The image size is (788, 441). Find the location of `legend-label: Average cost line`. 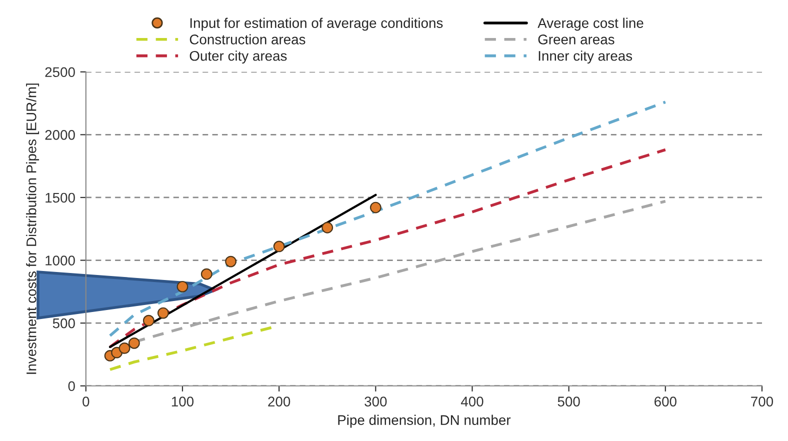

legend-label: Average cost line is located at coordinates (591, 24).